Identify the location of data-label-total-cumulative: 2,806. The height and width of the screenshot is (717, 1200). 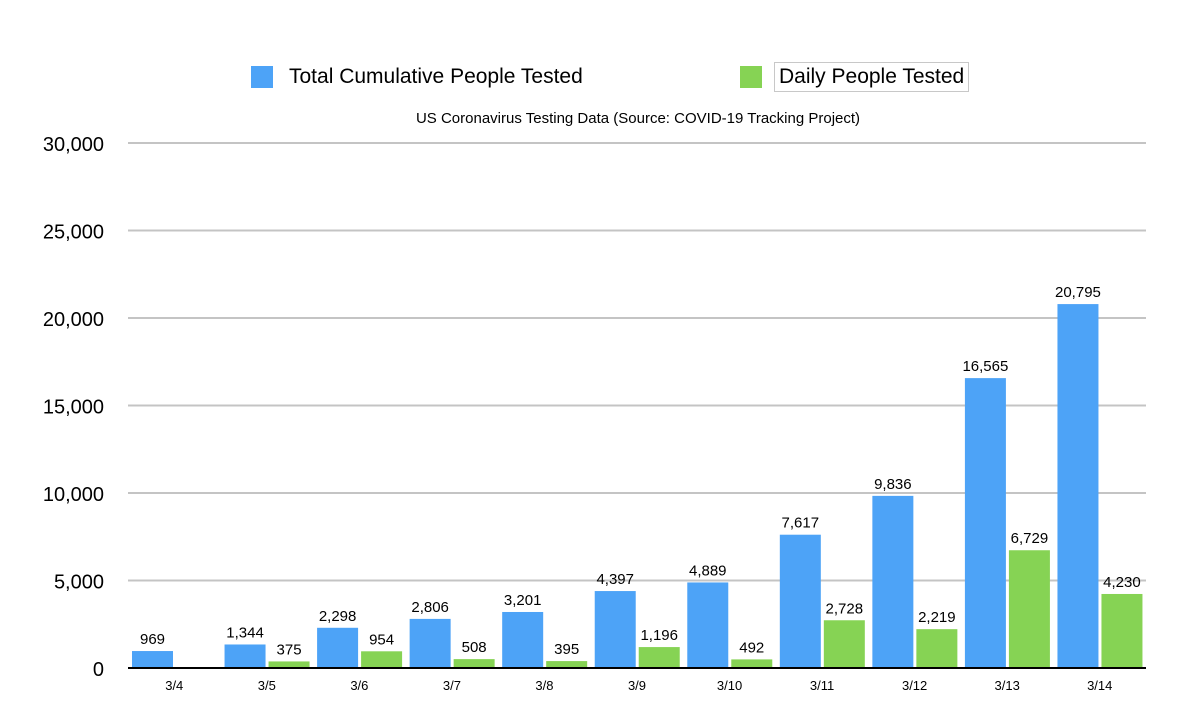
(430, 607).